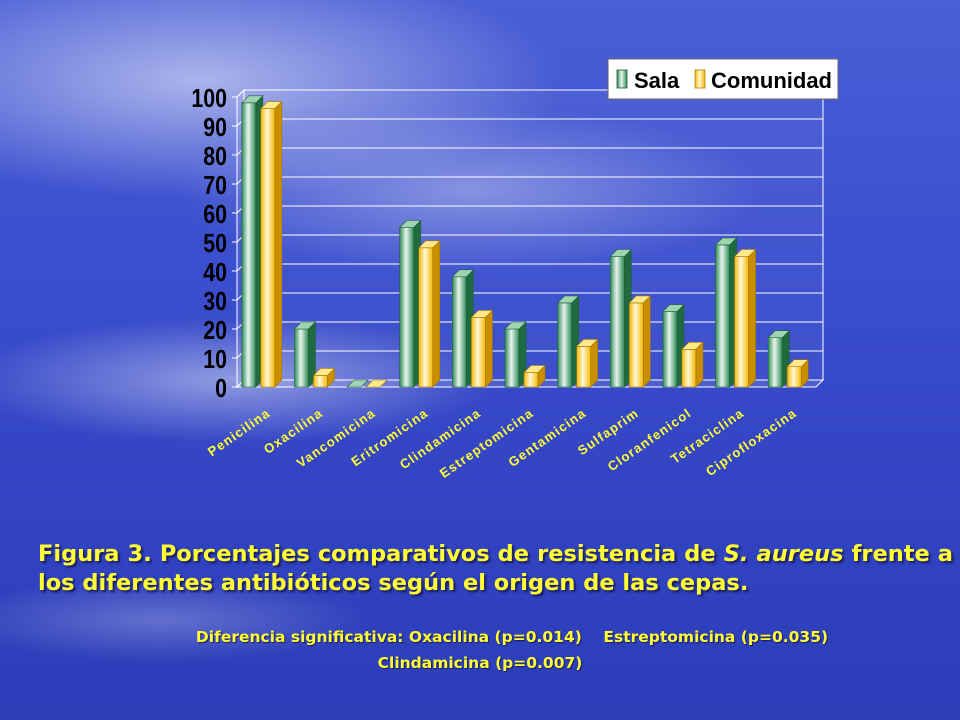 This screenshot has width=960, height=720. What do you see at coordinates (215, 273) in the screenshot?
I see `y-tick-label: 40` at bounding box center [215, 273].